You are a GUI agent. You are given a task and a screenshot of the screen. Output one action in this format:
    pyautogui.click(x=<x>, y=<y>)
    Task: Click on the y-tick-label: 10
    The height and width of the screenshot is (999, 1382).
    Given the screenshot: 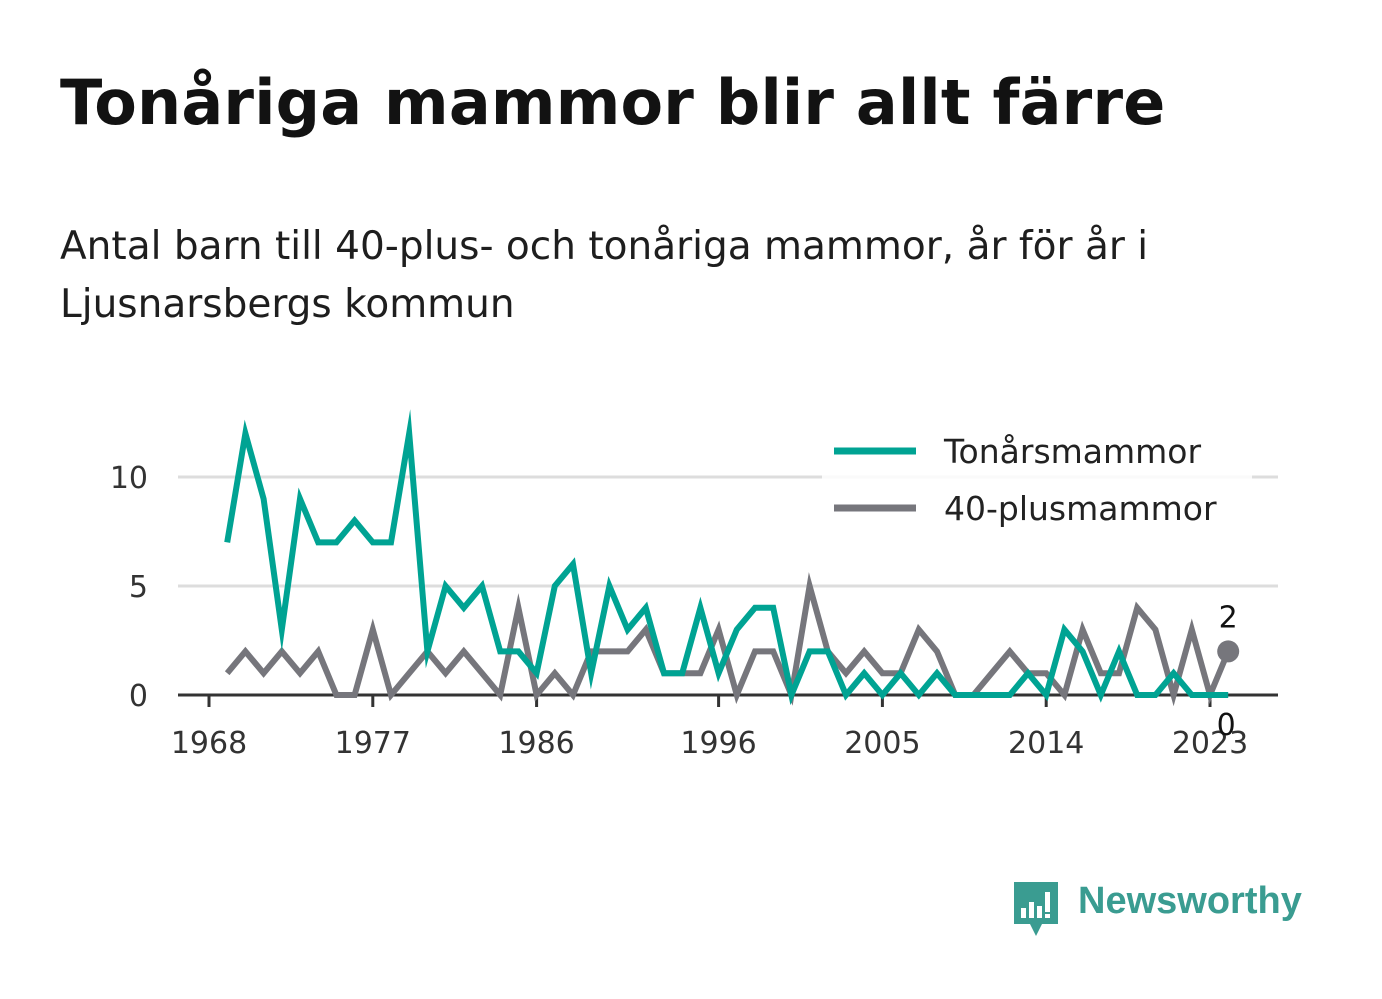 What is the action you would take?
    pyautogui.click(x=129, y=478)
    